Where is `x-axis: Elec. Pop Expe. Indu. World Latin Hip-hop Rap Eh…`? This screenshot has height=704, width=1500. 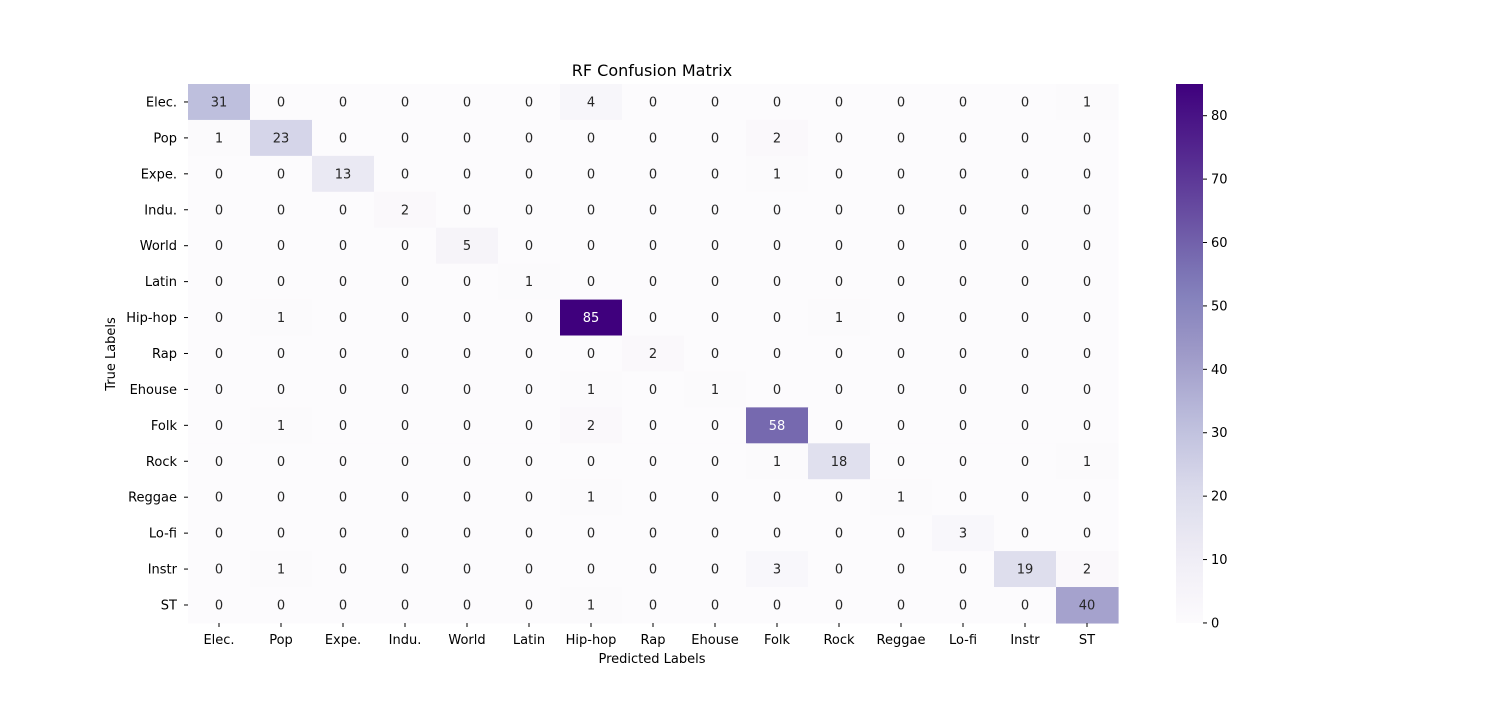
x-axis: Elec. Pop Expe. Indu. World Latin Hip-hop Rap Eh… is located at coordinates (649, 635).